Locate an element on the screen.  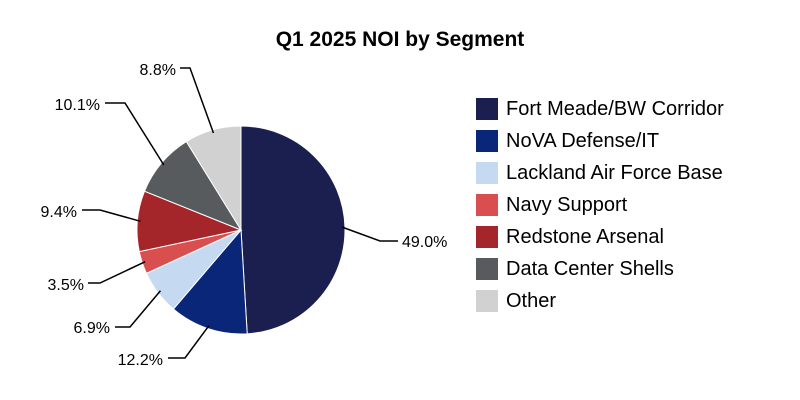
legend-item: Lackland Air Force Base is located at coordinates (600, 173).